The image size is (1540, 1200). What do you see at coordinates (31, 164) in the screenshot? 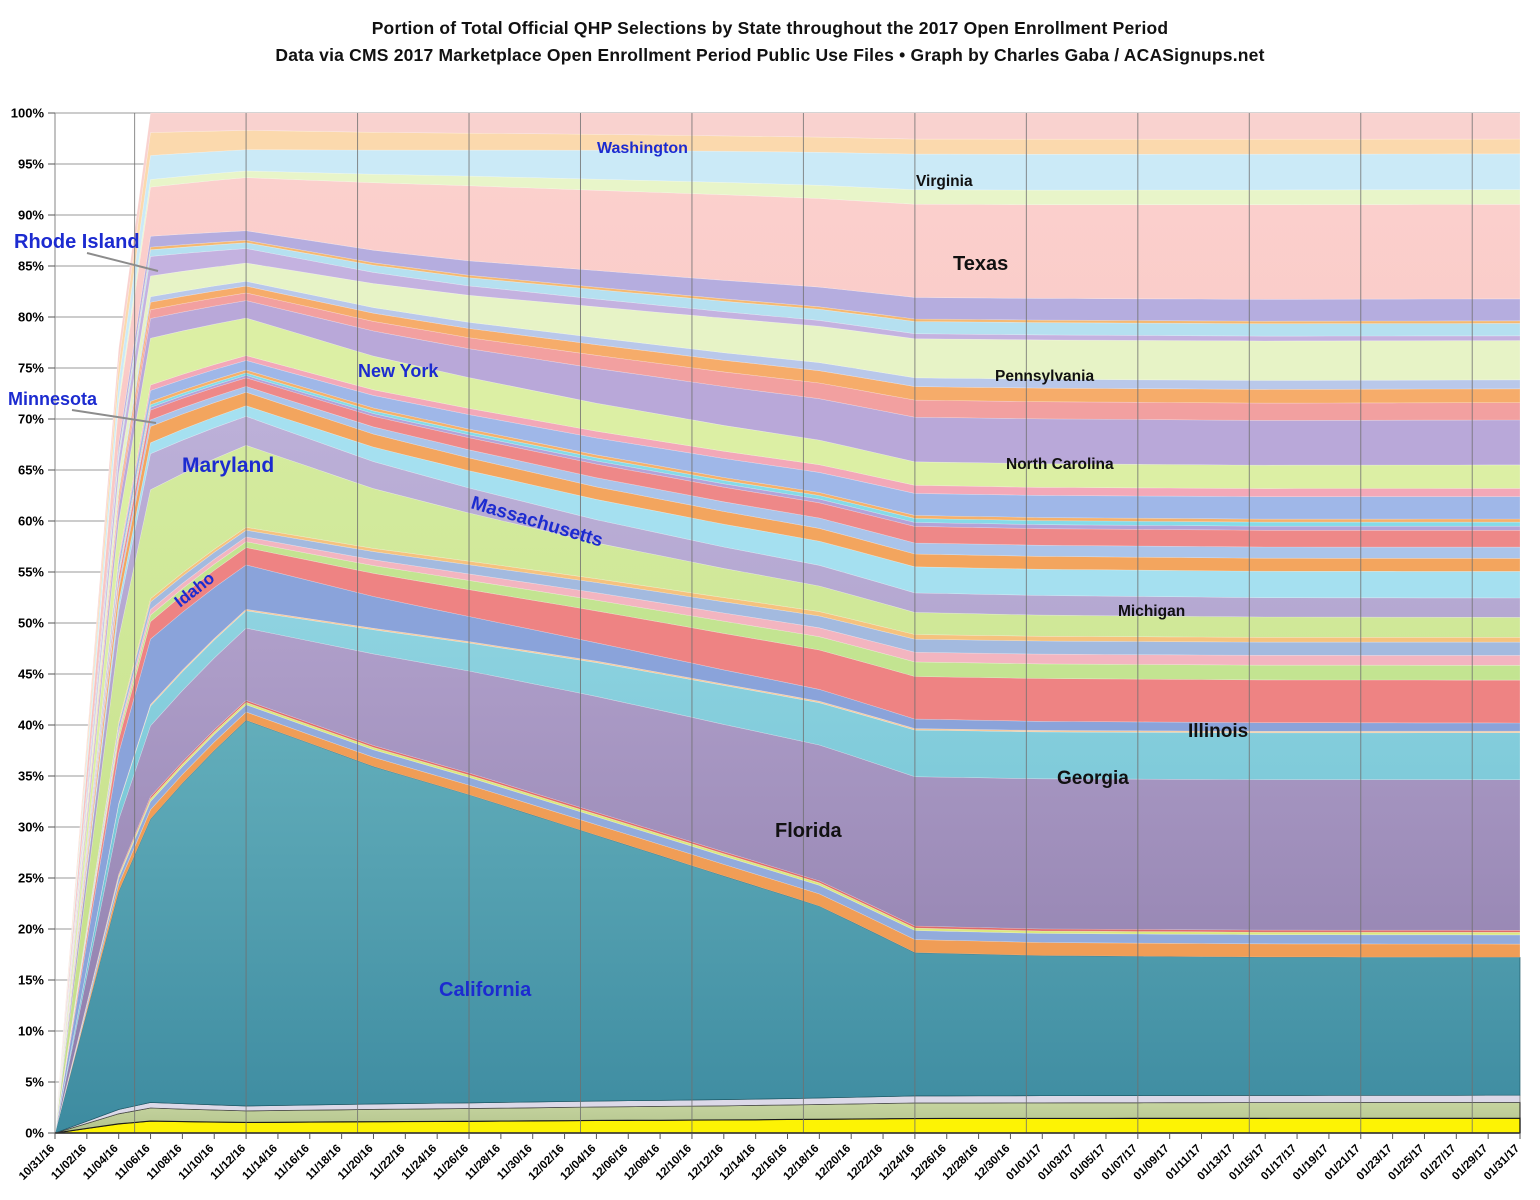
I see `y-tick-label: 95%` at bounding box center [31, 164].